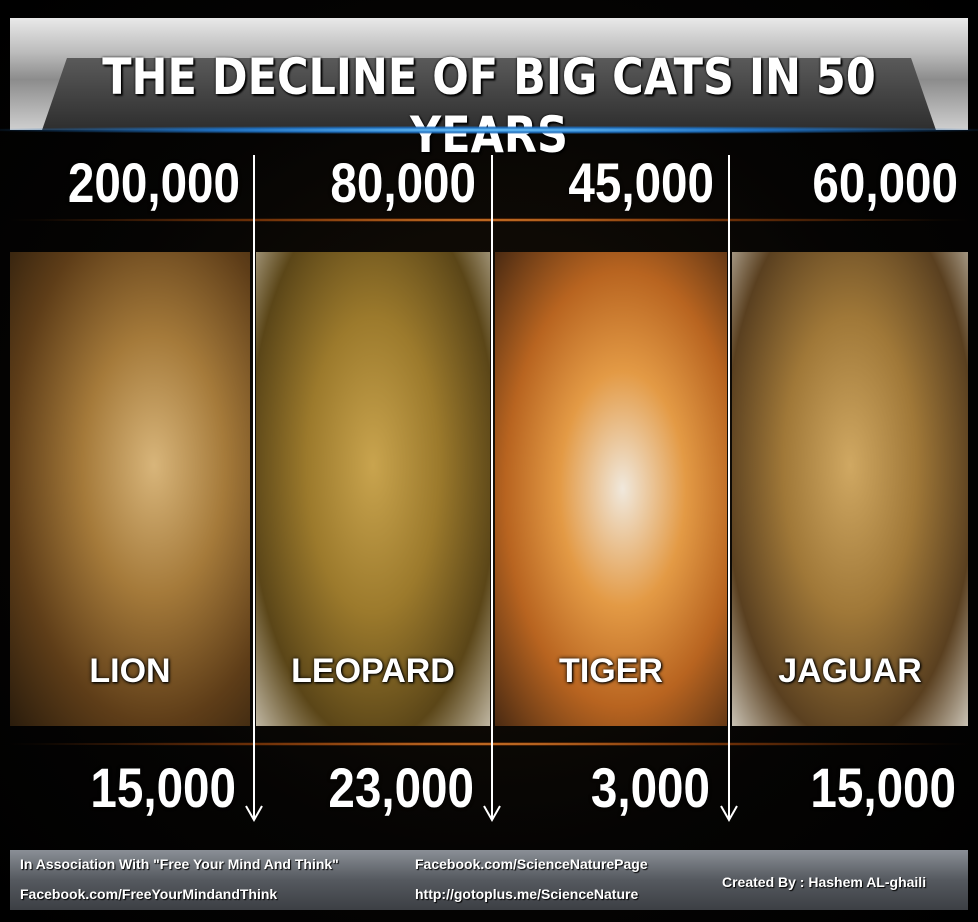 The image size is (978, 922). What do you see at coordinates (130, 489) in the screenshot?
I see `lion-image: LION` at bounding box center [130, 489].